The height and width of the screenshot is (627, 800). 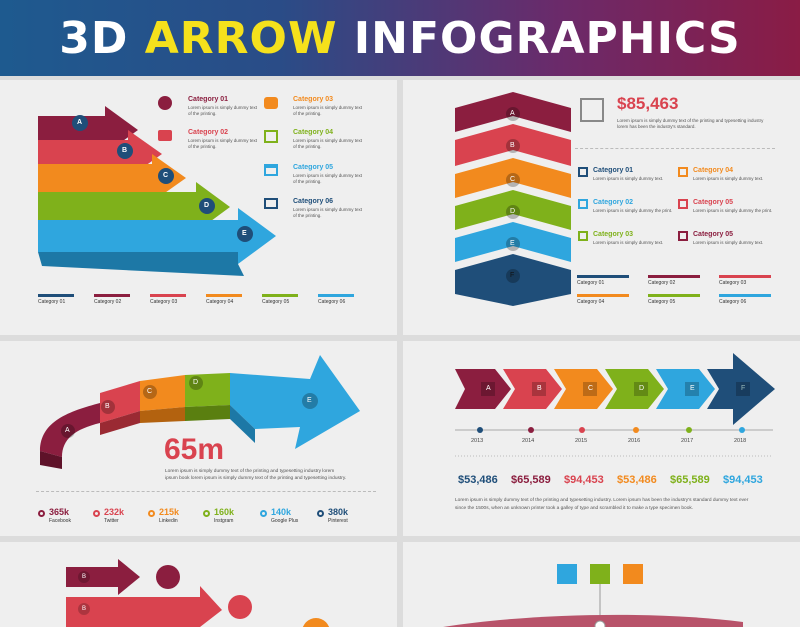 What do you see at coordinates (513, 210) in the screenshot?
I see `chevron-d` at bounding box center [513, 210].